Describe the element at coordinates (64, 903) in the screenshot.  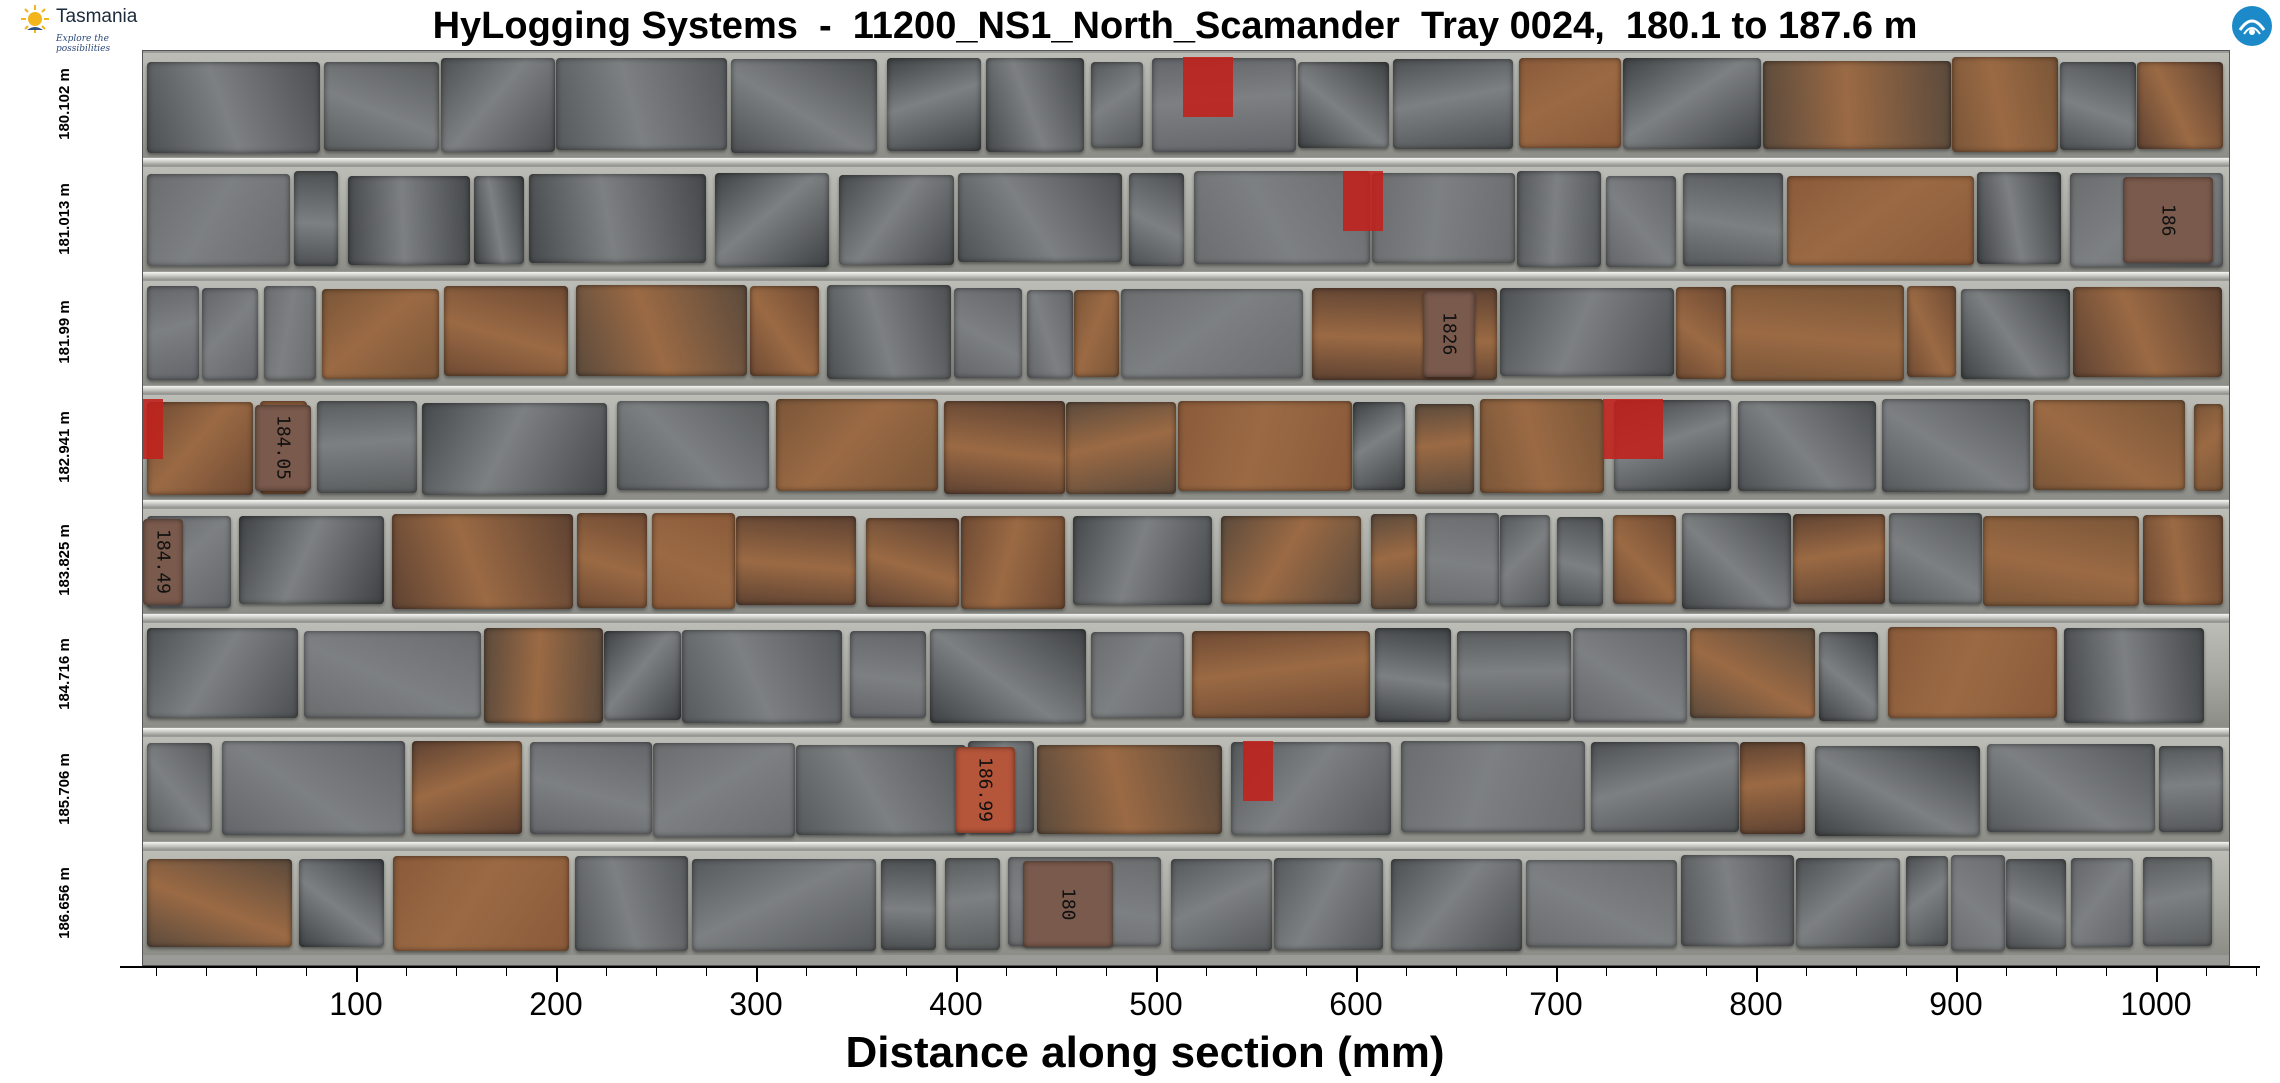
I see `depth-label: 186.656 m` at that location.